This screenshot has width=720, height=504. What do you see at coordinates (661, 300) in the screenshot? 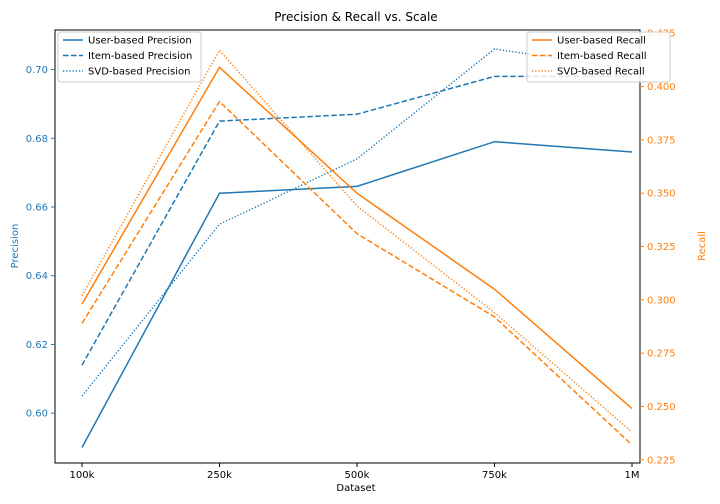
I see `right-tick-label: 0.300` at bounding box center [661, 300].